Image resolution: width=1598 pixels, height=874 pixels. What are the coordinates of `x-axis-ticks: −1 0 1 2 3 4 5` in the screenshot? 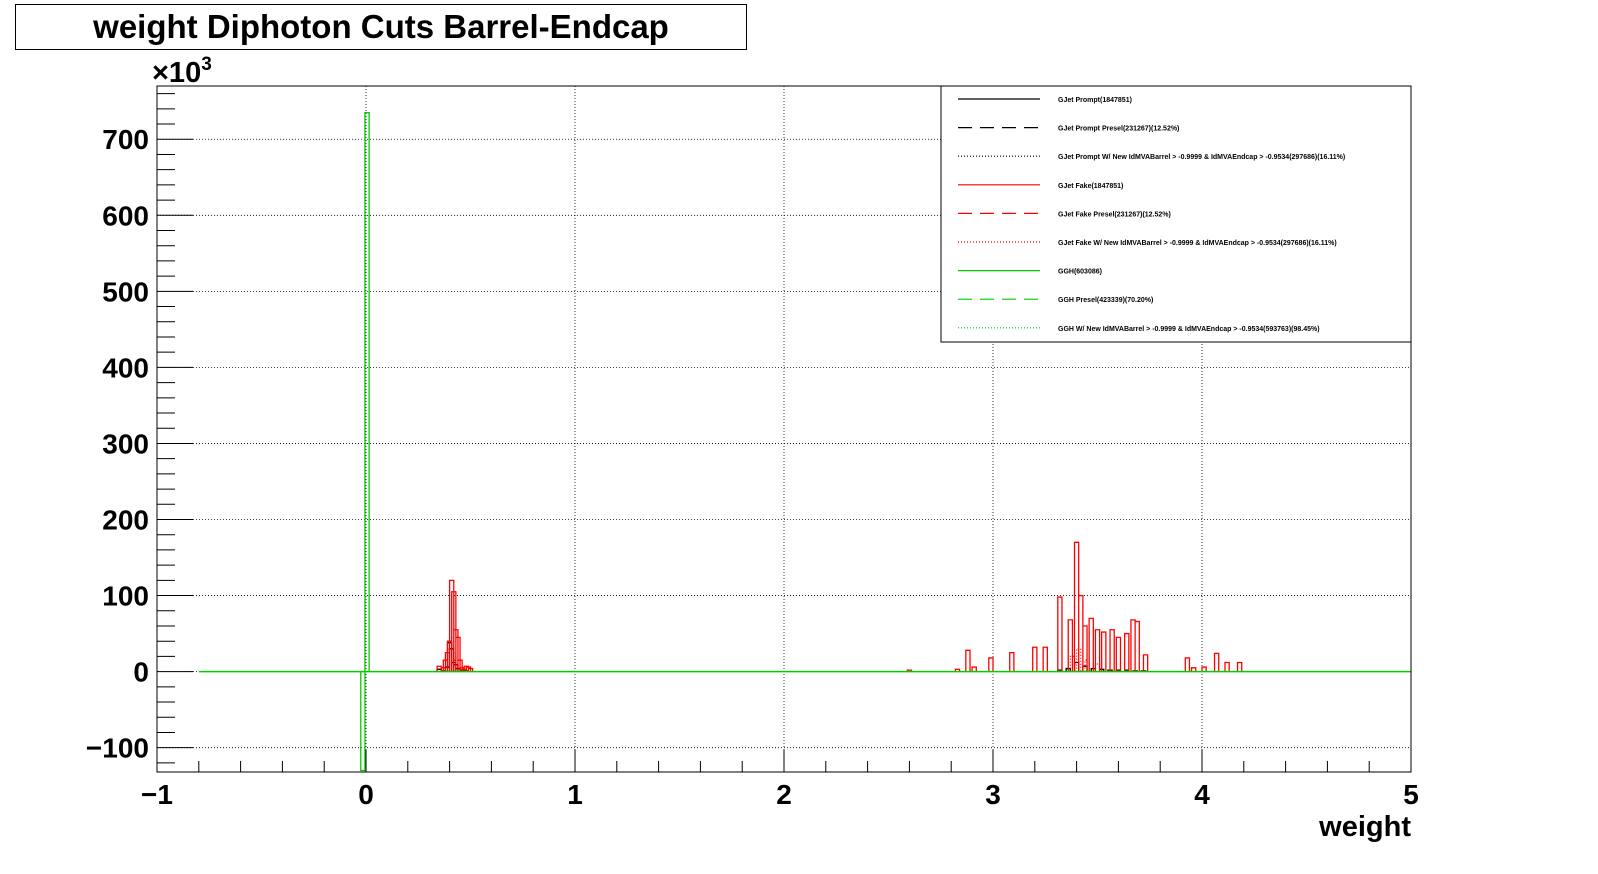 It's located at (780, 780).